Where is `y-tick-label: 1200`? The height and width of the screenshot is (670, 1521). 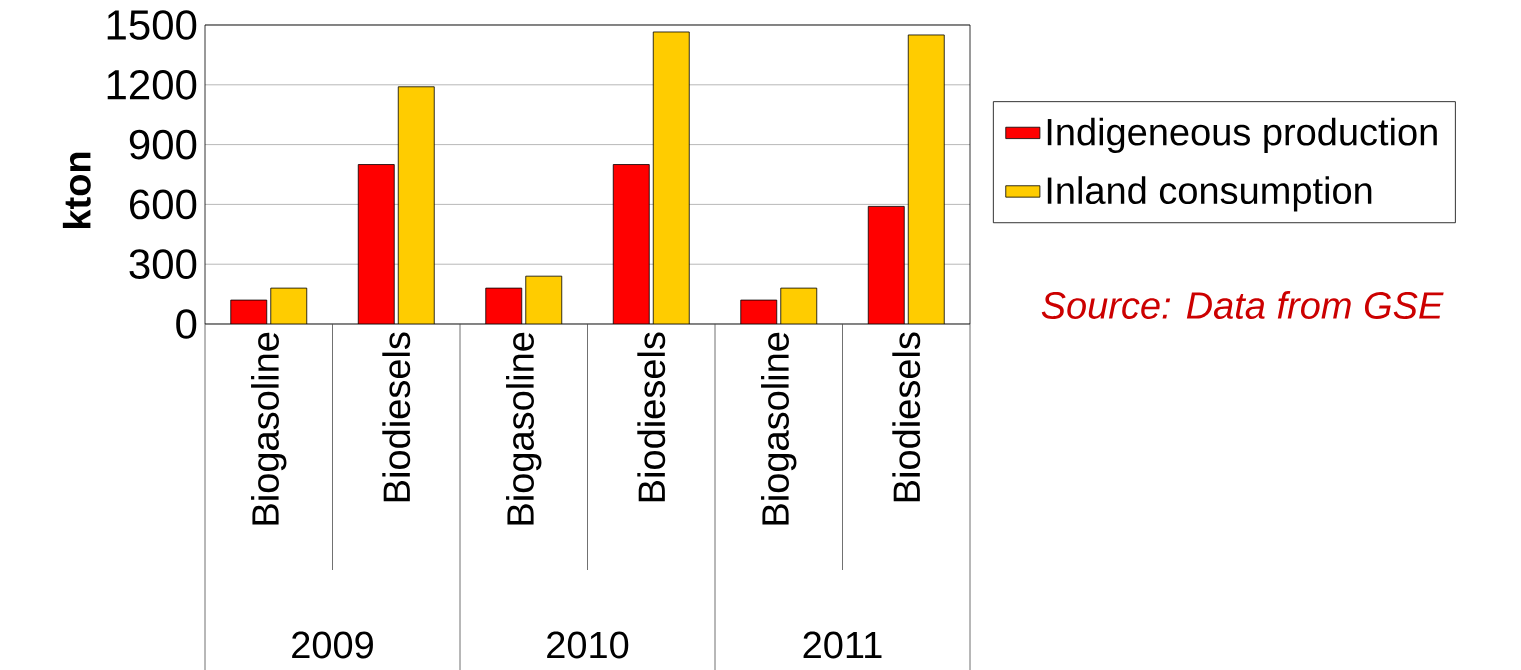
y-tick-label: 1200 is located at coordinates (152, 84).